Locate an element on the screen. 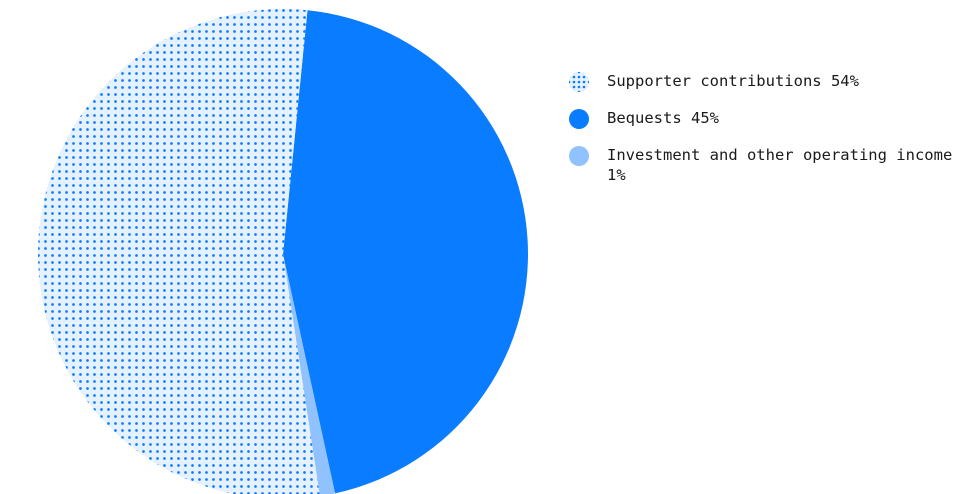 The height and width of the screenshot is (494, 969). legend-label: Bequests 45% is located at coordinates (663, 118).